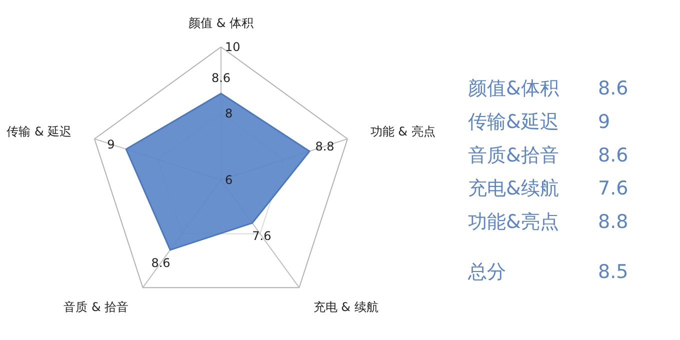 Image resolution: width=680 pixels, height=340 pixels. Describe the element at coordinates (96, 307) in the screenshot. I see `spoke-label: 音质 & 拾音` at that location.